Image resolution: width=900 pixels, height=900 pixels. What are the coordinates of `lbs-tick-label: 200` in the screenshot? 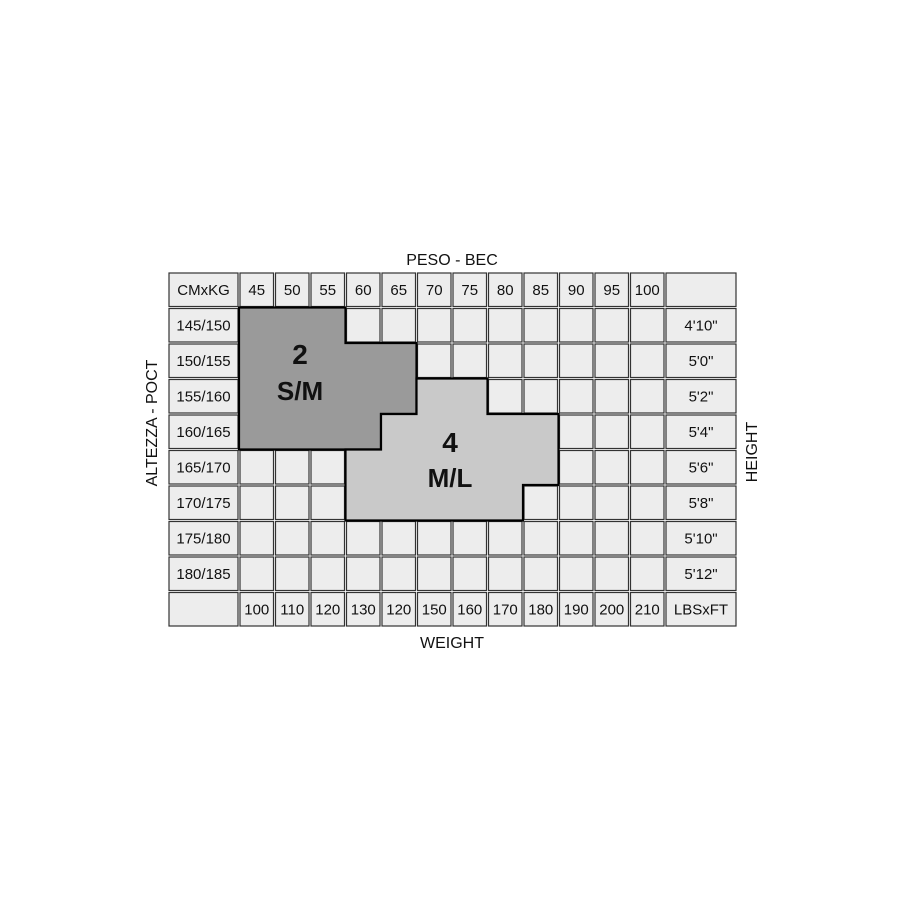 It's located at (611, 609).